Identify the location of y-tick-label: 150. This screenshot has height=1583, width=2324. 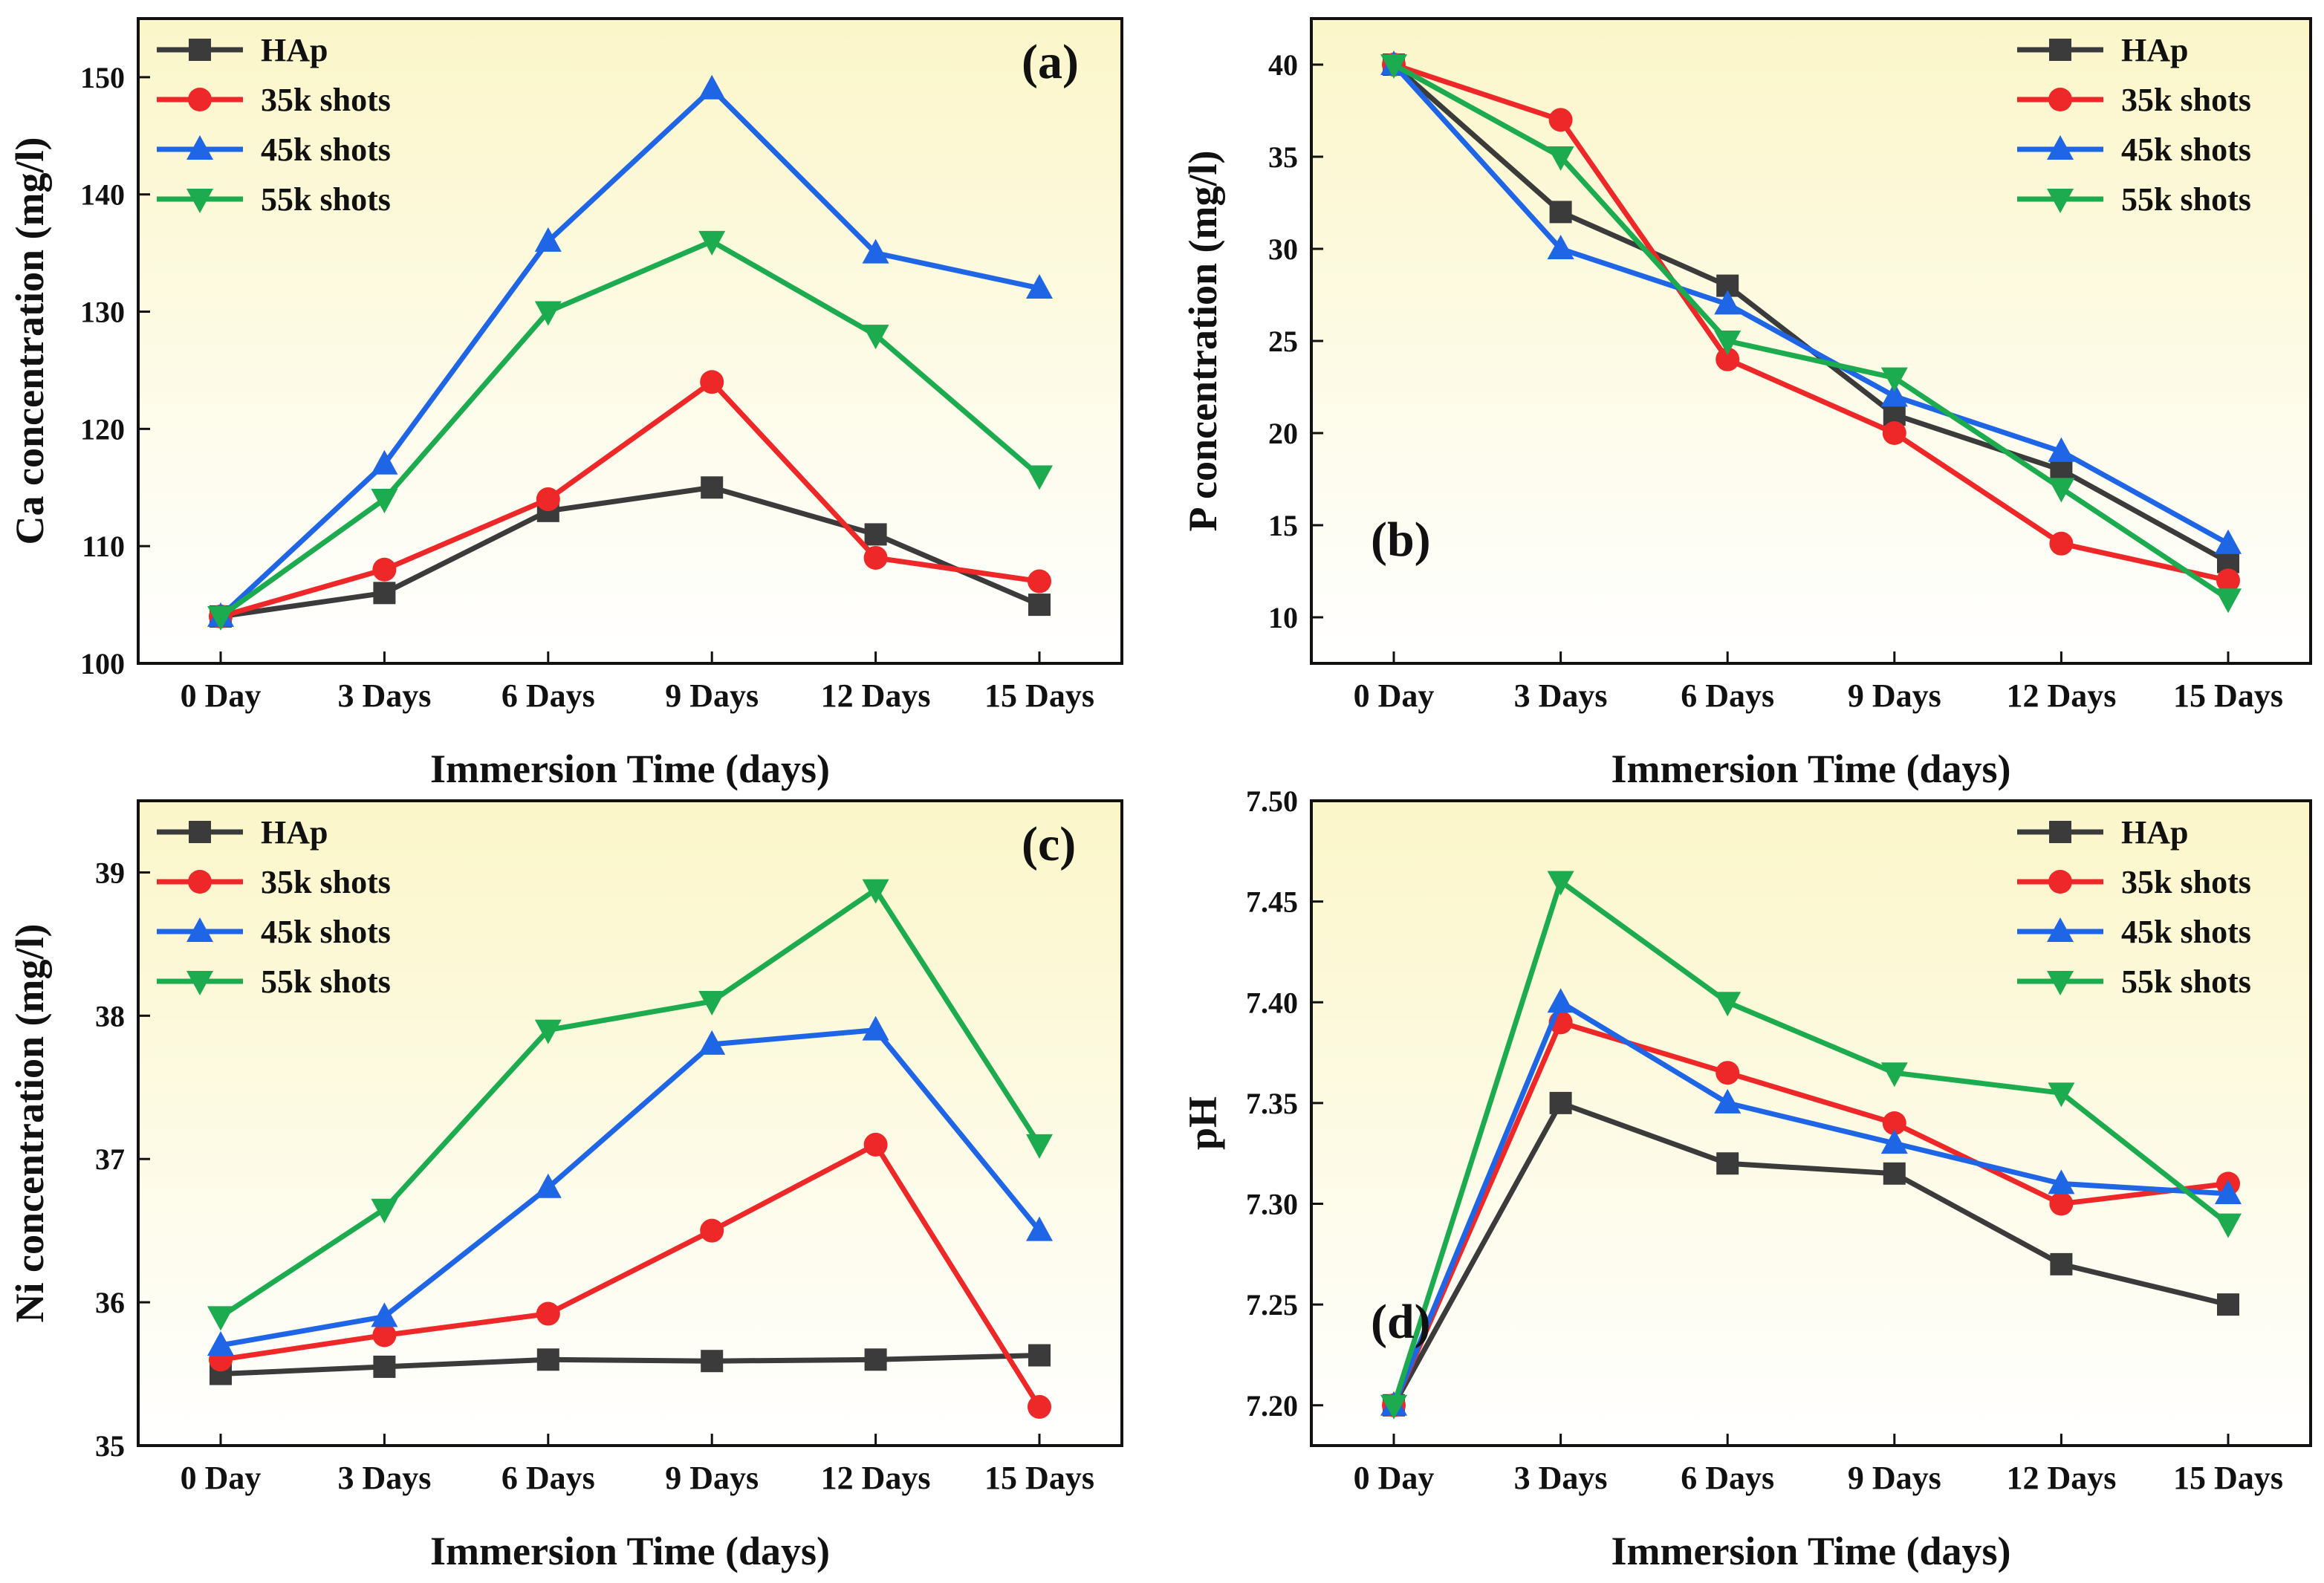
(102, 78).